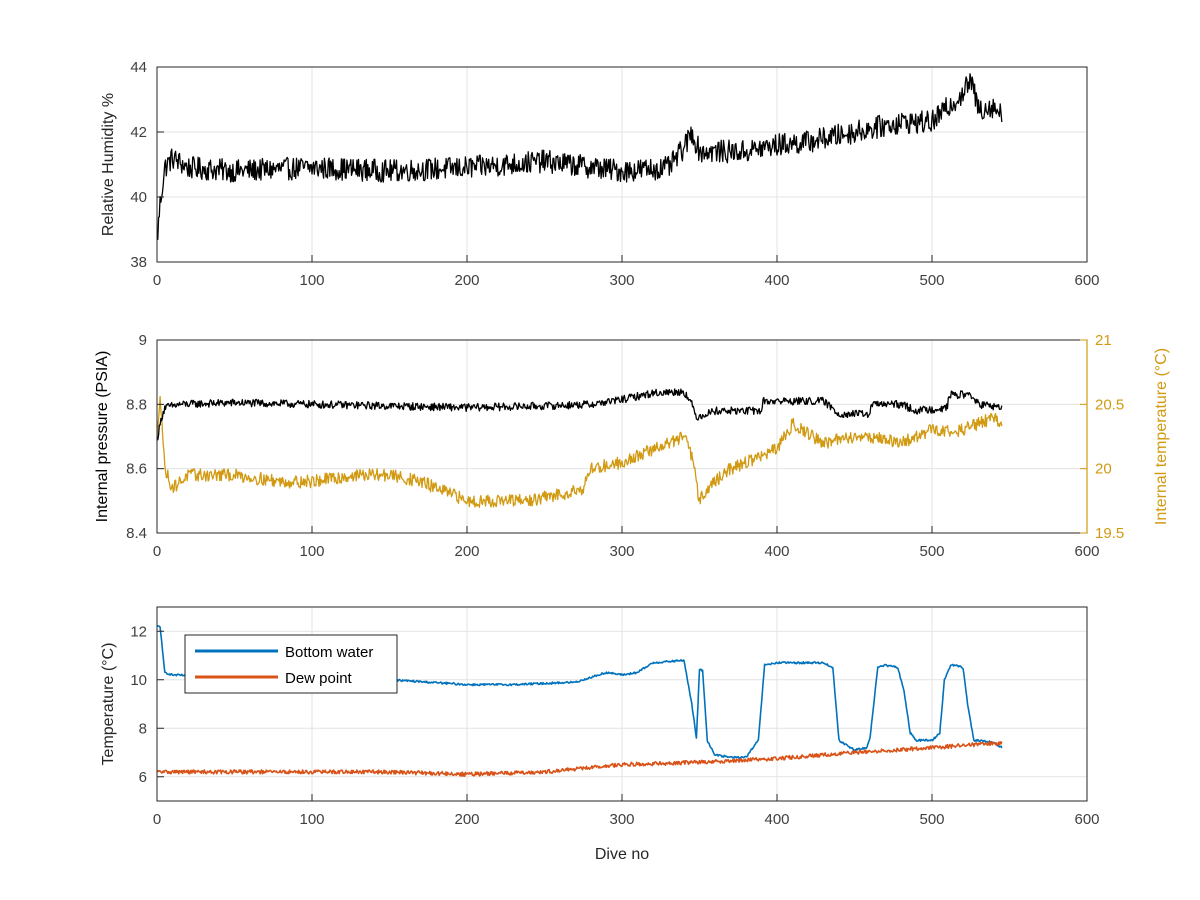 The image size is (1200, 900). What do you see at coordinates (776, 551) in the screenshot?
I see `pressure-xtick-label-400: 400` at bounding box center [776, 551].